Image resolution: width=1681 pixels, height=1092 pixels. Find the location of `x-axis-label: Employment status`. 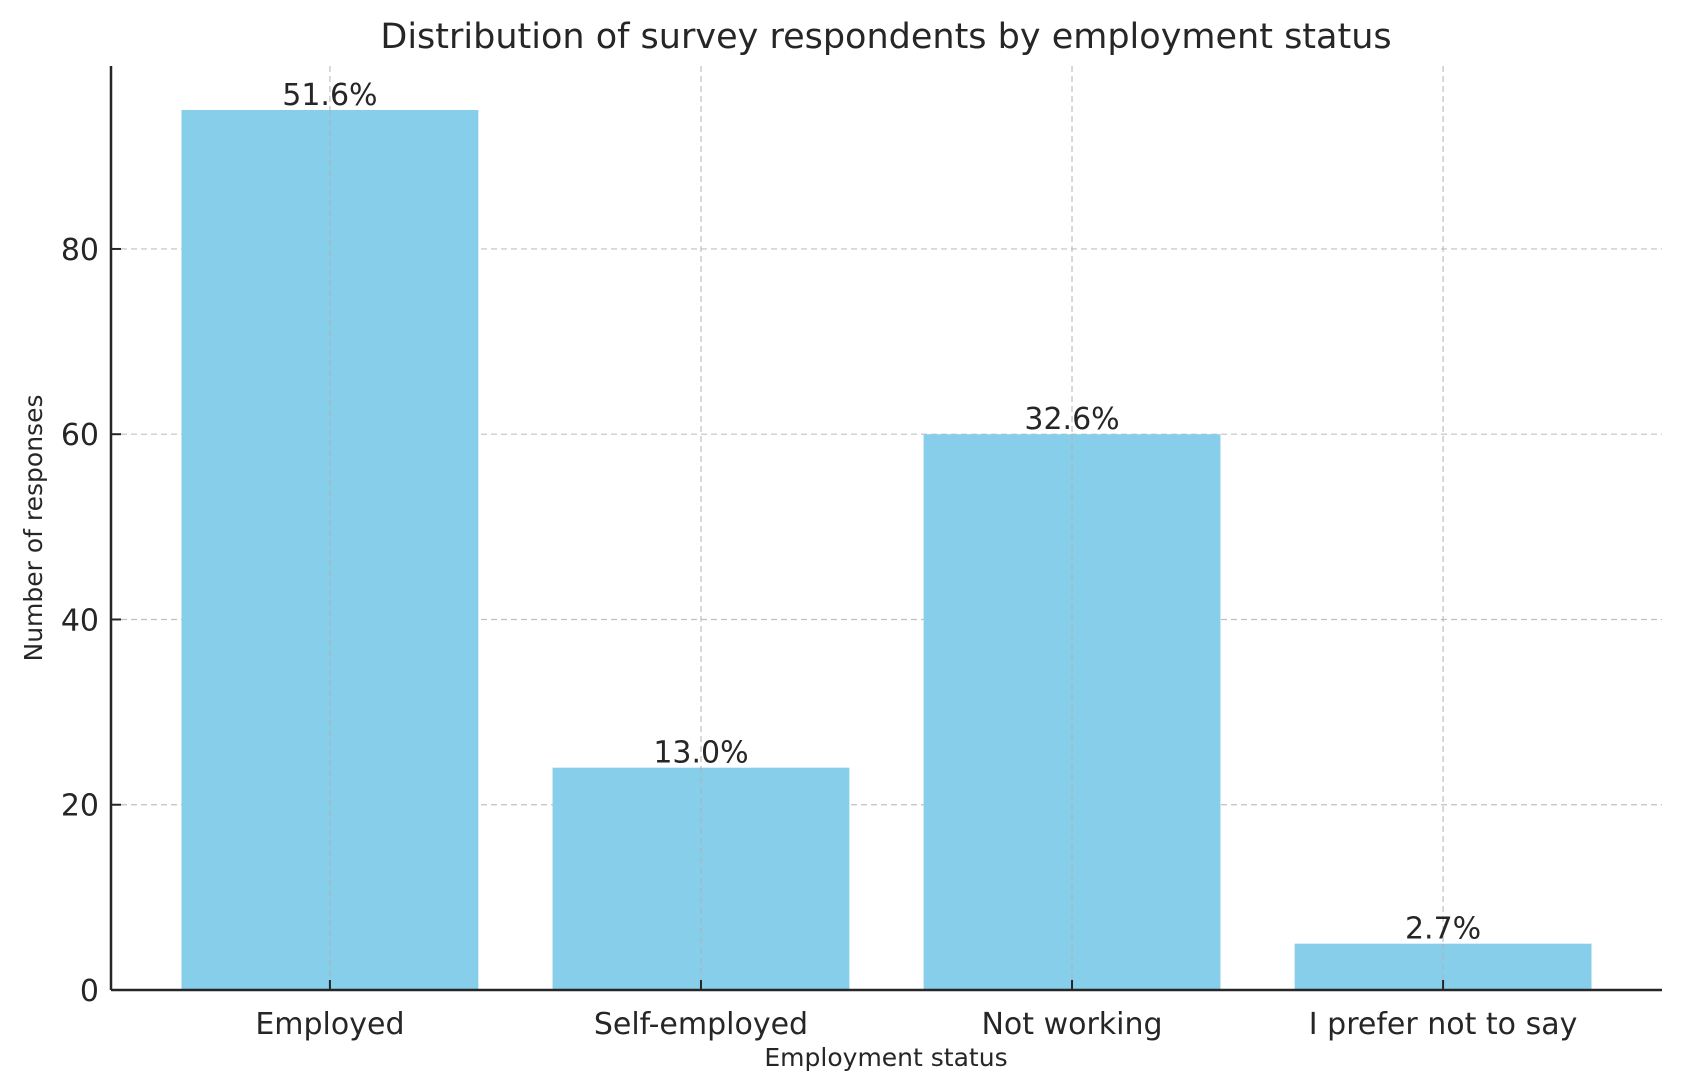

x-axis-label: Employment status is located at coordinates (885, 1057).